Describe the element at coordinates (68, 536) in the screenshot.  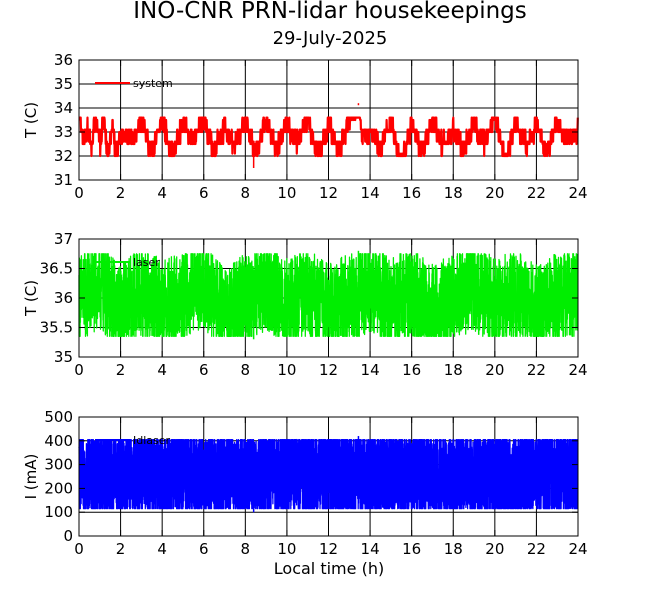
I see `y-tick-label: 0` at that location.